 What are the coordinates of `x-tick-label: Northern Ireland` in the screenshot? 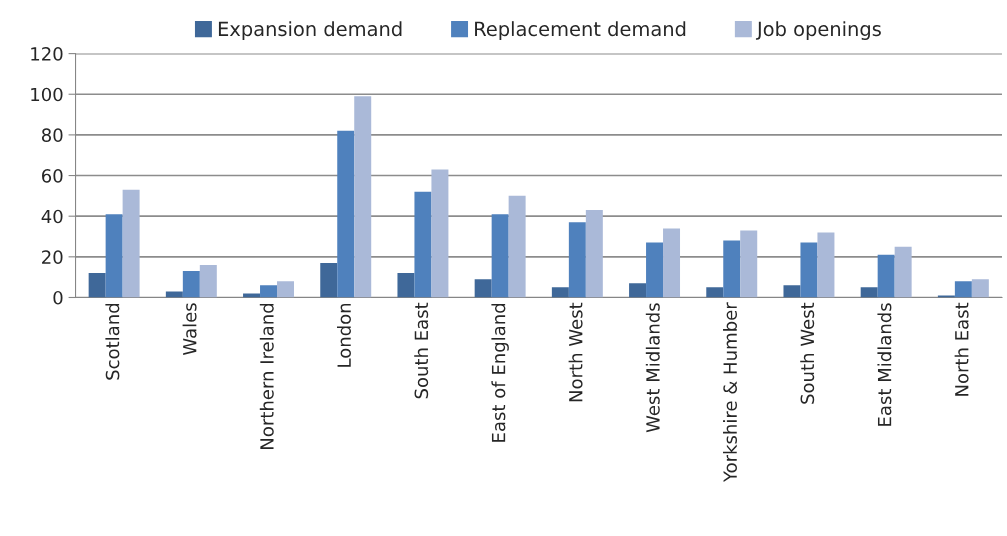 It's located at (266, 376).